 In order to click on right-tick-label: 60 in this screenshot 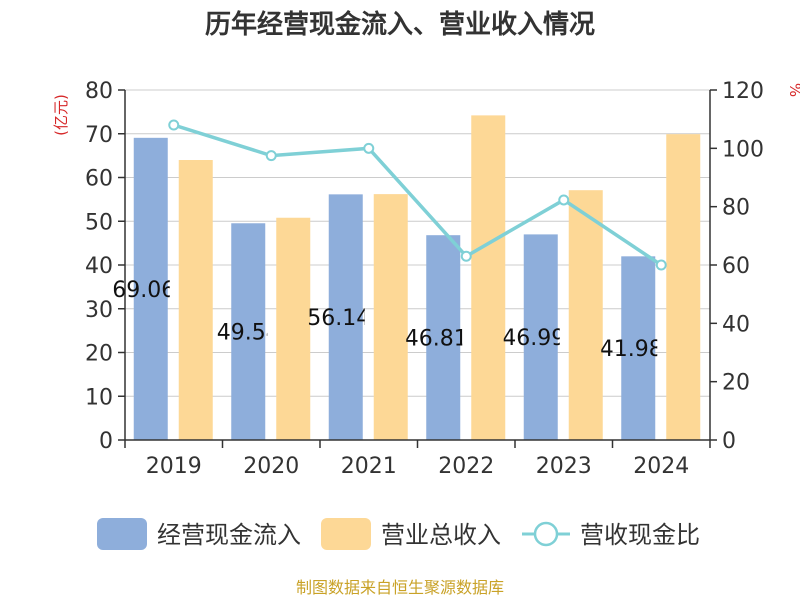, I will do `click(736, 266)`.